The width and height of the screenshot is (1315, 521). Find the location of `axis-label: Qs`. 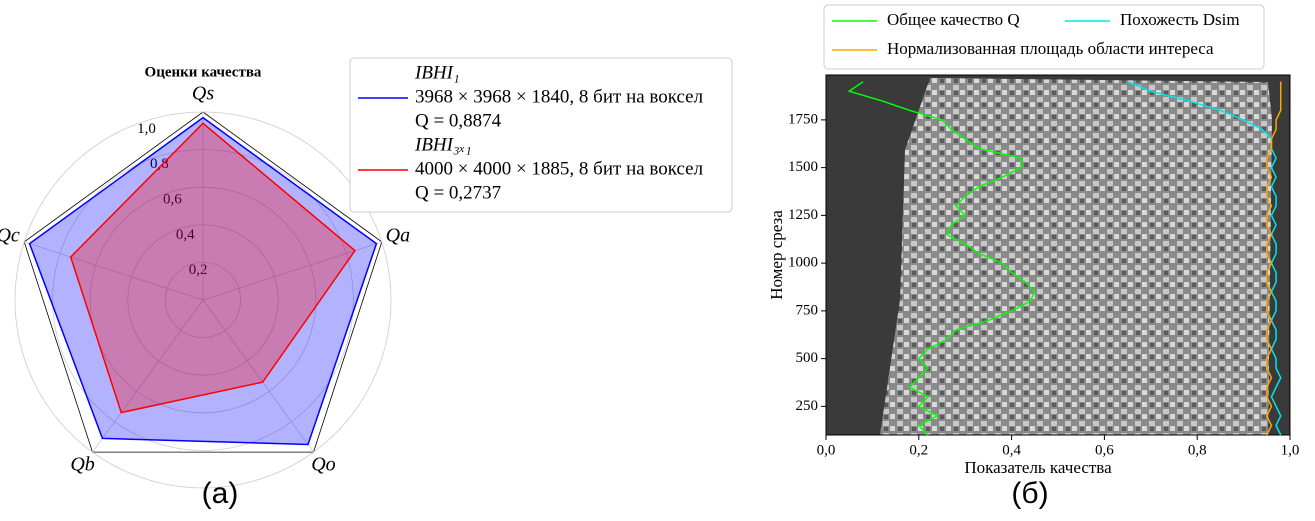

axis-label: Qs is located at coordinates (203, 94).